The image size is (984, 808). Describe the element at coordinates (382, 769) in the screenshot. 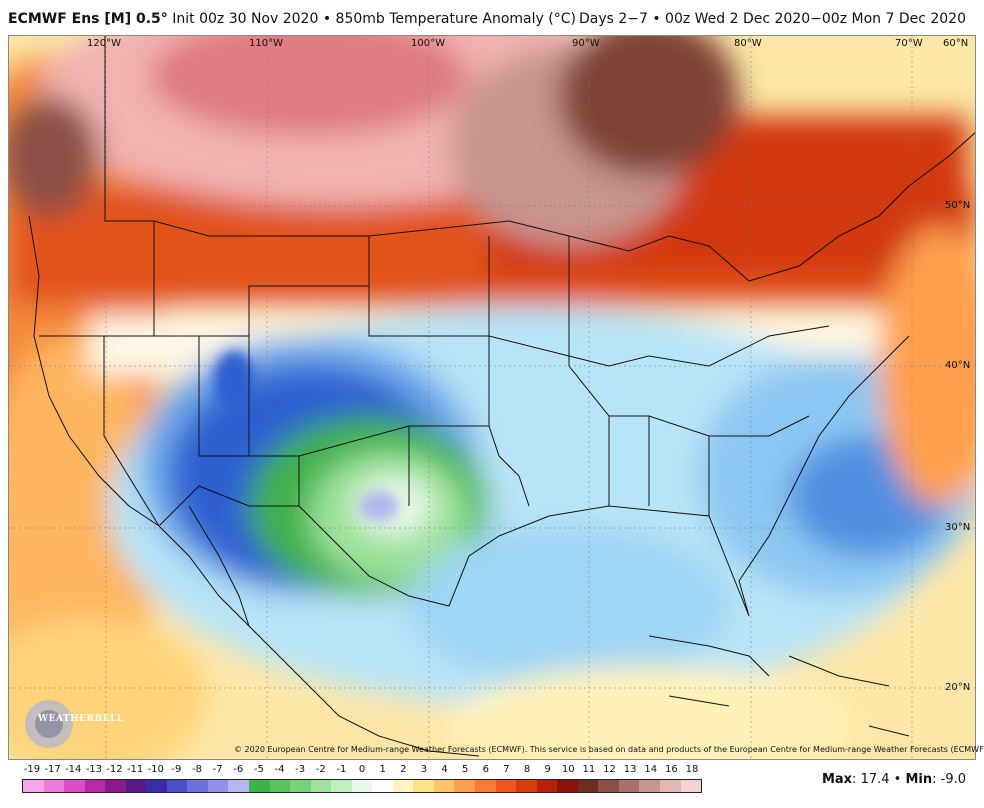

I see `colorbar-tick-label: 1` at that location.